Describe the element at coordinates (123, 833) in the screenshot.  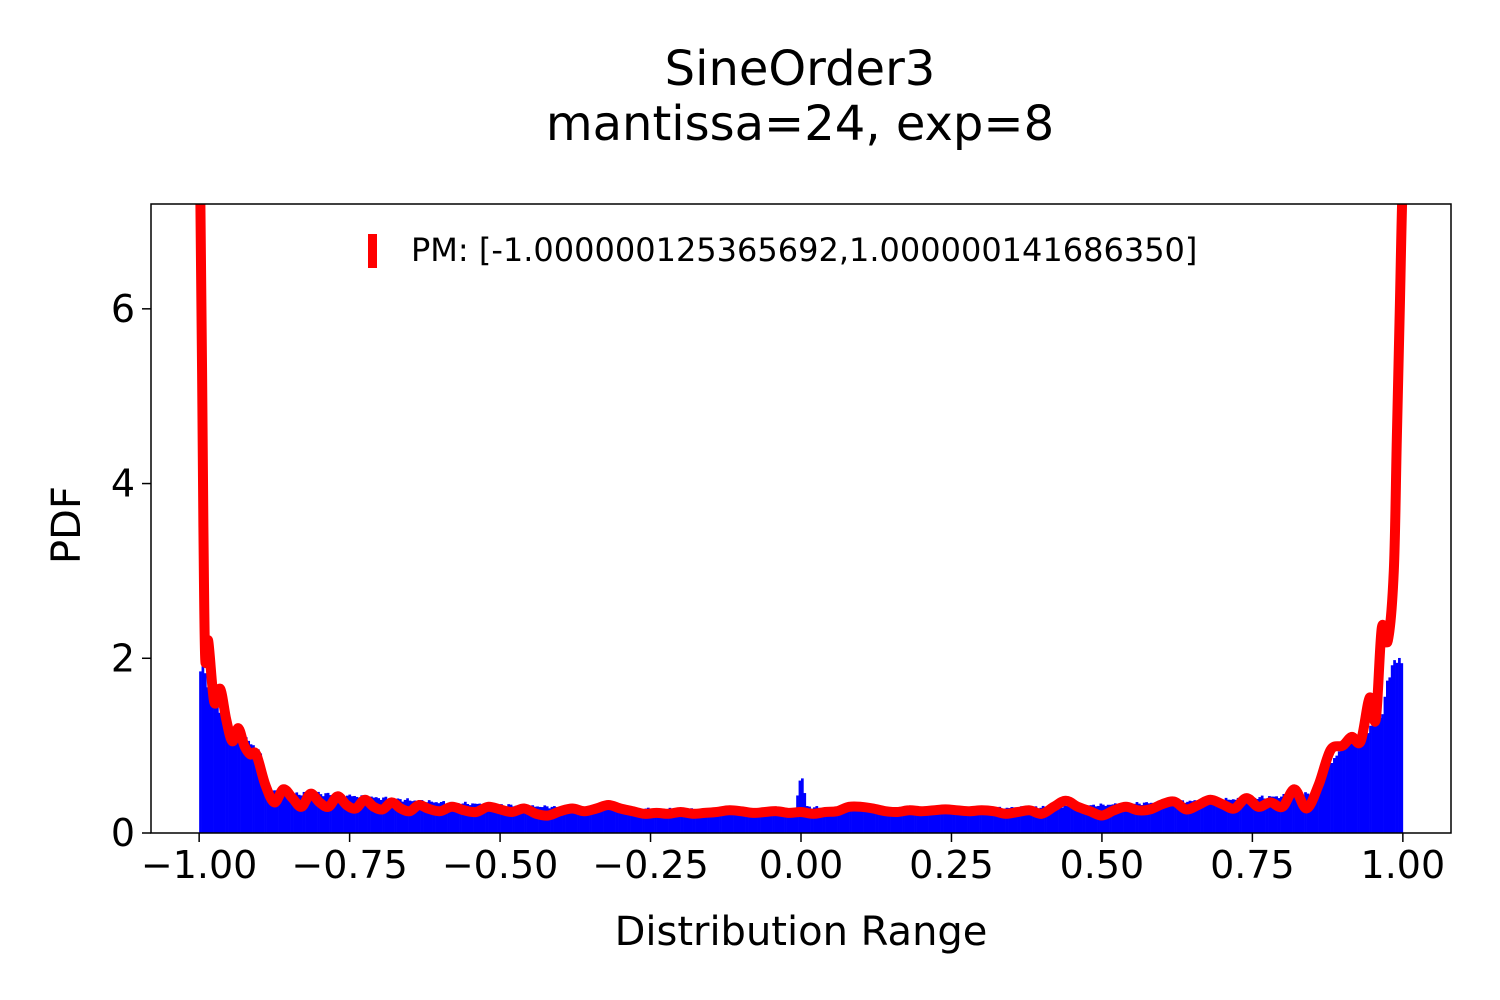
I see `y-tick-label: 0` at that location.